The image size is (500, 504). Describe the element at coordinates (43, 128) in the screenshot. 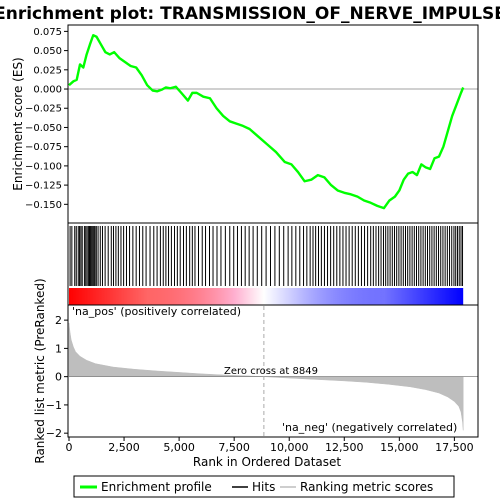

I see `es-y-tick-label: −0.050` at that location.